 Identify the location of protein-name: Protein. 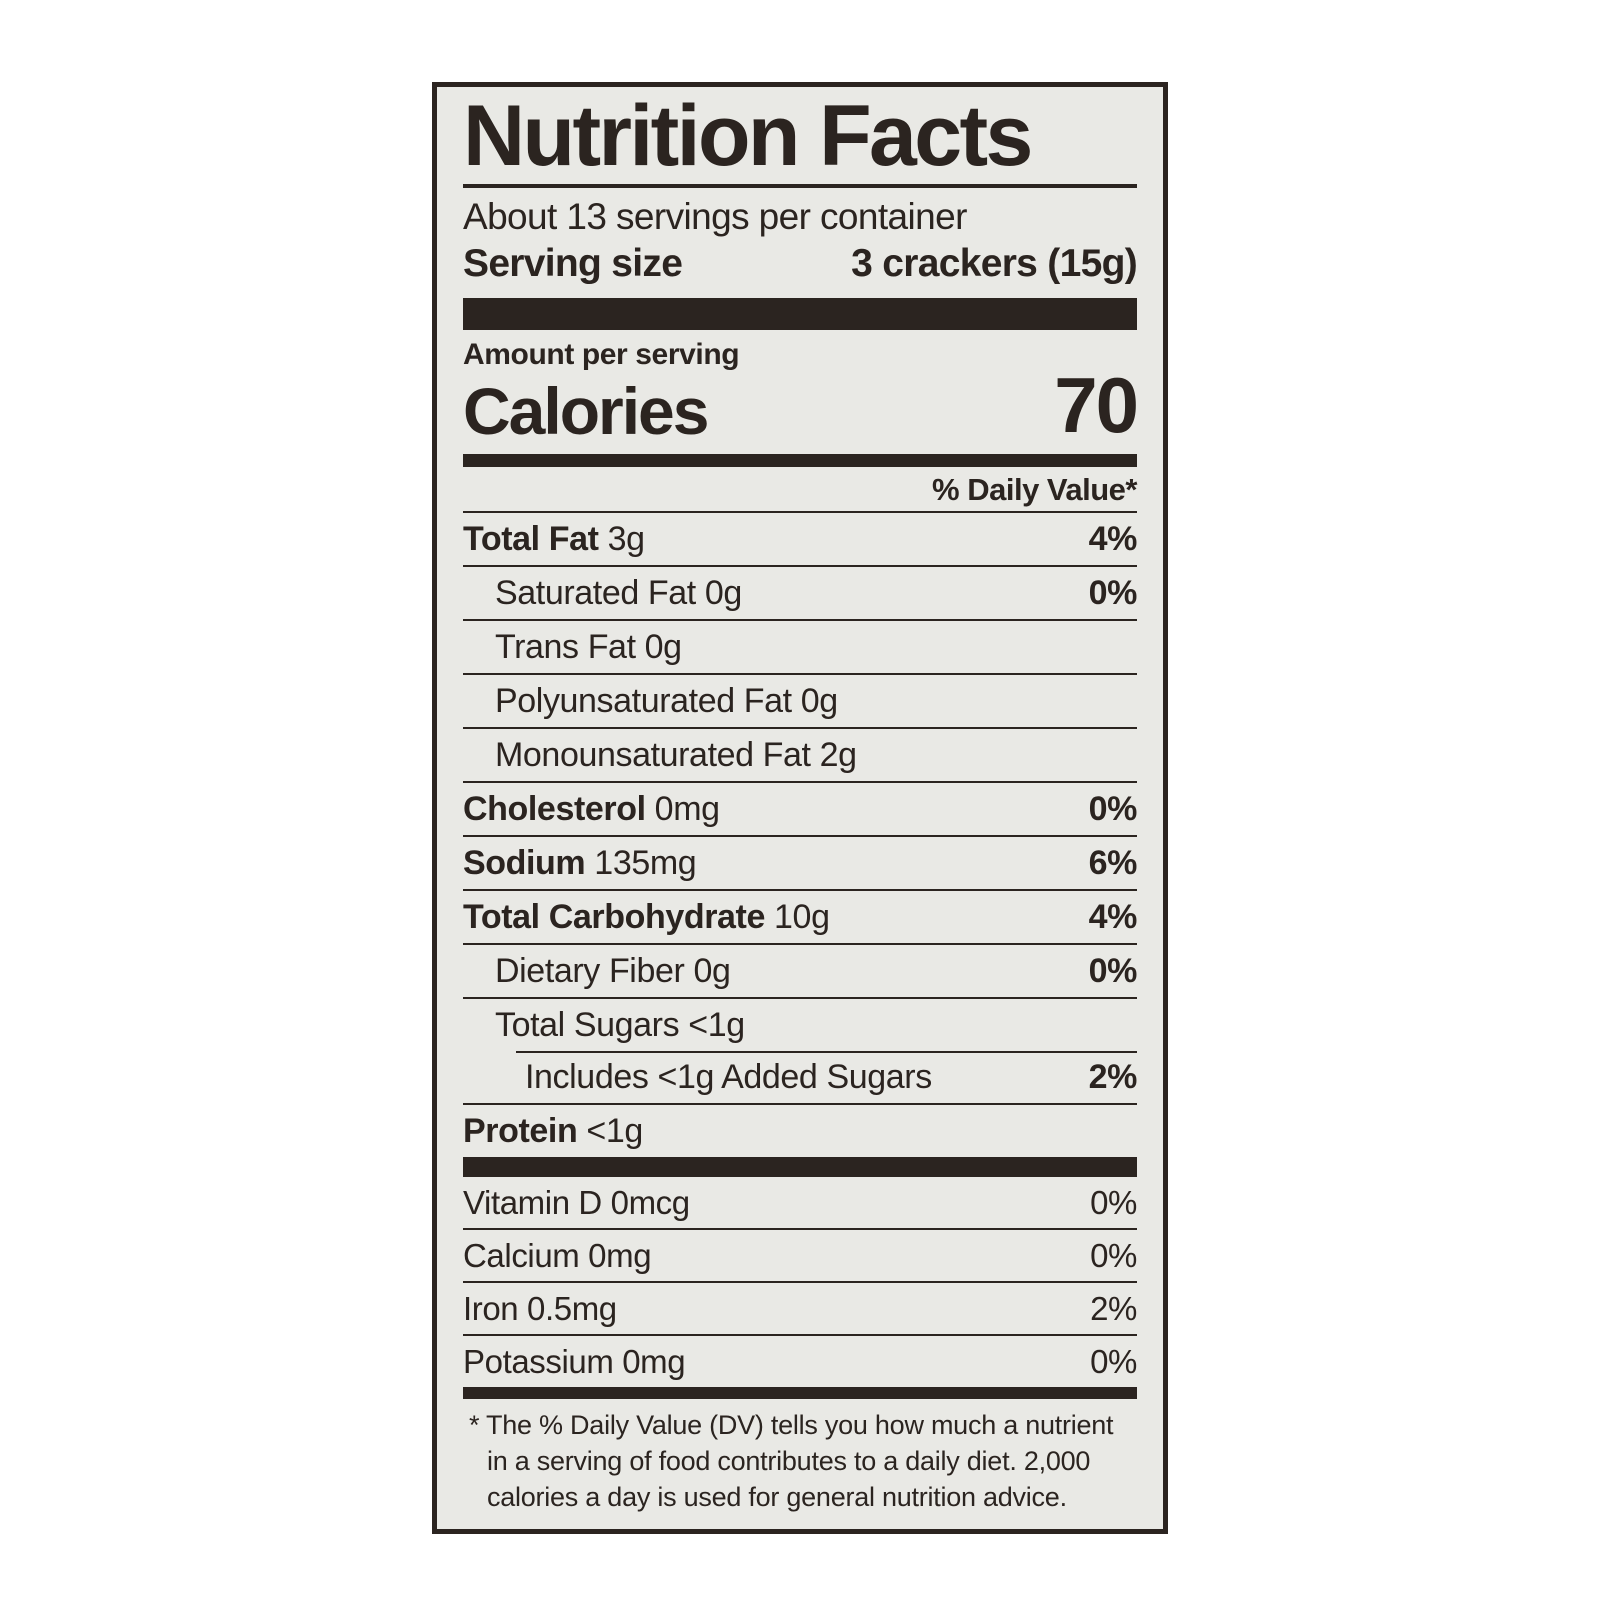
(520, 1131).